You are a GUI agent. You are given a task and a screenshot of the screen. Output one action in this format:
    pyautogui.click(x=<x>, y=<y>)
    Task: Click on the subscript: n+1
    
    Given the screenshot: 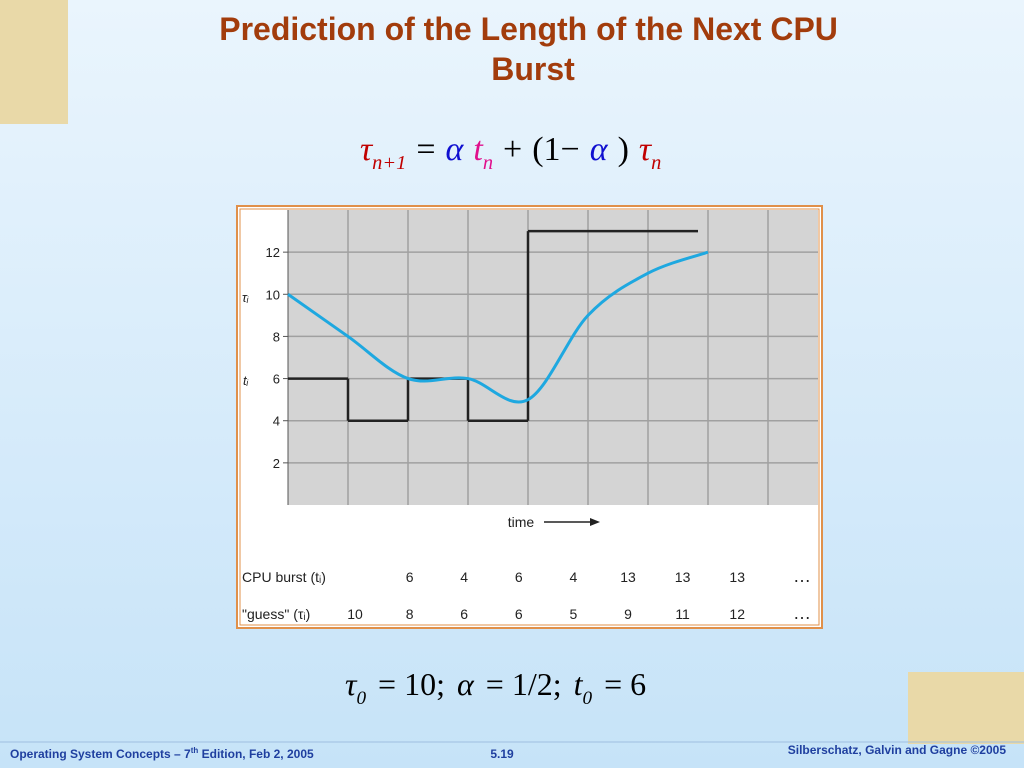 What is the action you would take?
    pyautogui.click(x=389, y=163)
    